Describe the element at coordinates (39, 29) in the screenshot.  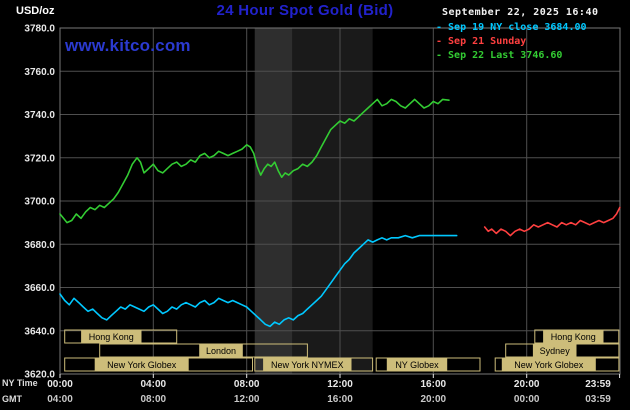
I see `y-tick-label: 3780.0` at that location.